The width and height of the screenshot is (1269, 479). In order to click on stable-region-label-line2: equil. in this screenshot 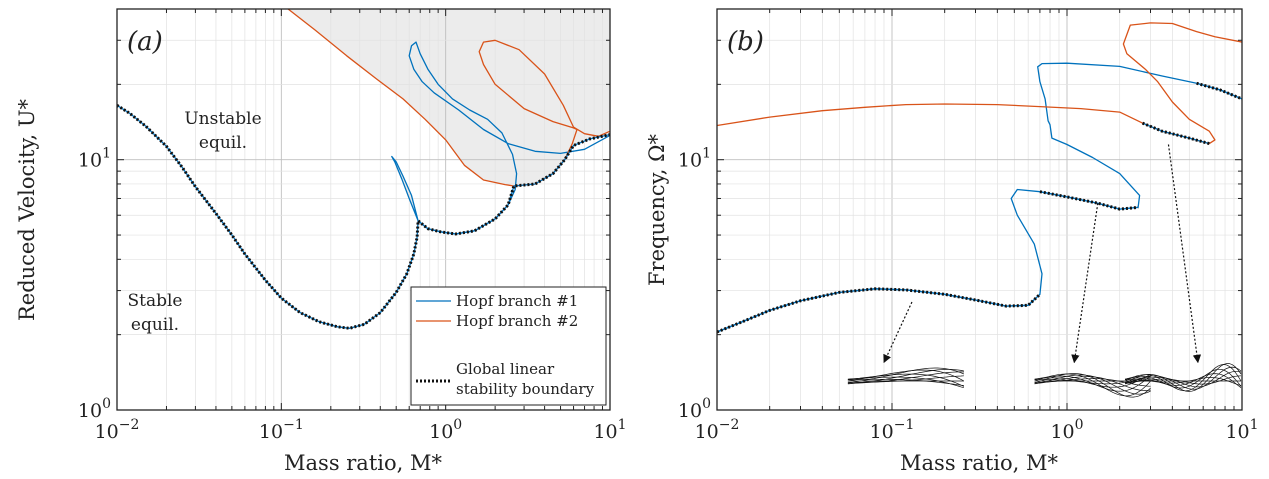, I will do `click(155, 325)`.